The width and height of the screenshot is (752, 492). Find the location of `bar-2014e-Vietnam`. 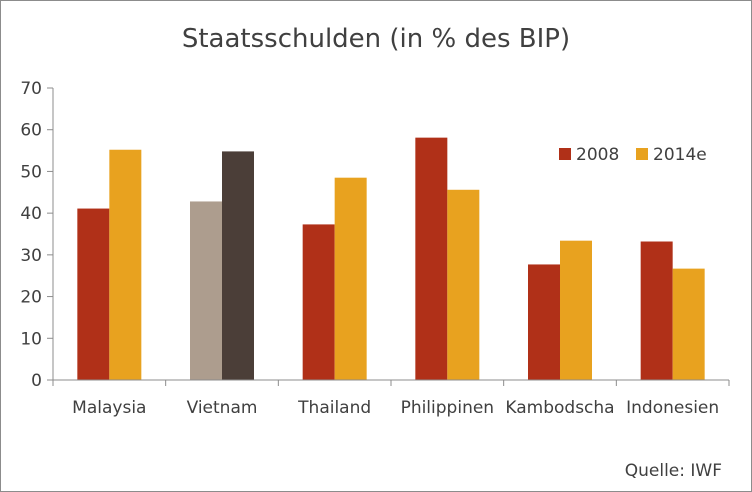

bar-2014e-Vietnam is located at coordinates (238, 265).